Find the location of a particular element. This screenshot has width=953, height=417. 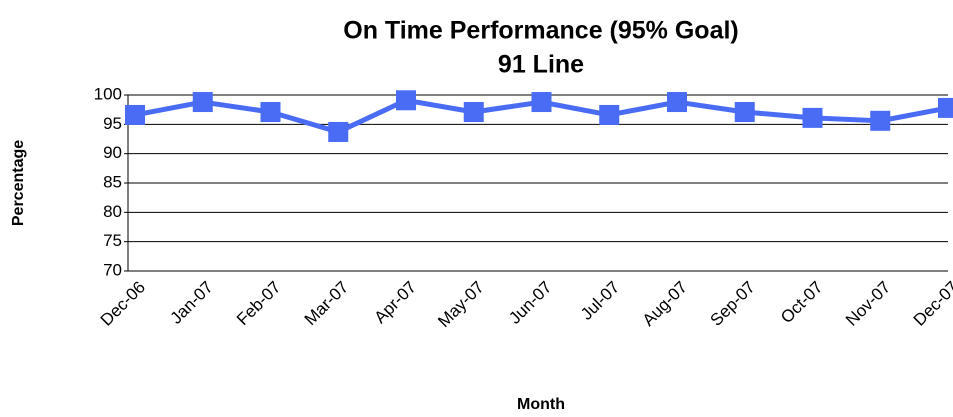

x-tick-label: Dec-07 is located at coordinates (931, 304).